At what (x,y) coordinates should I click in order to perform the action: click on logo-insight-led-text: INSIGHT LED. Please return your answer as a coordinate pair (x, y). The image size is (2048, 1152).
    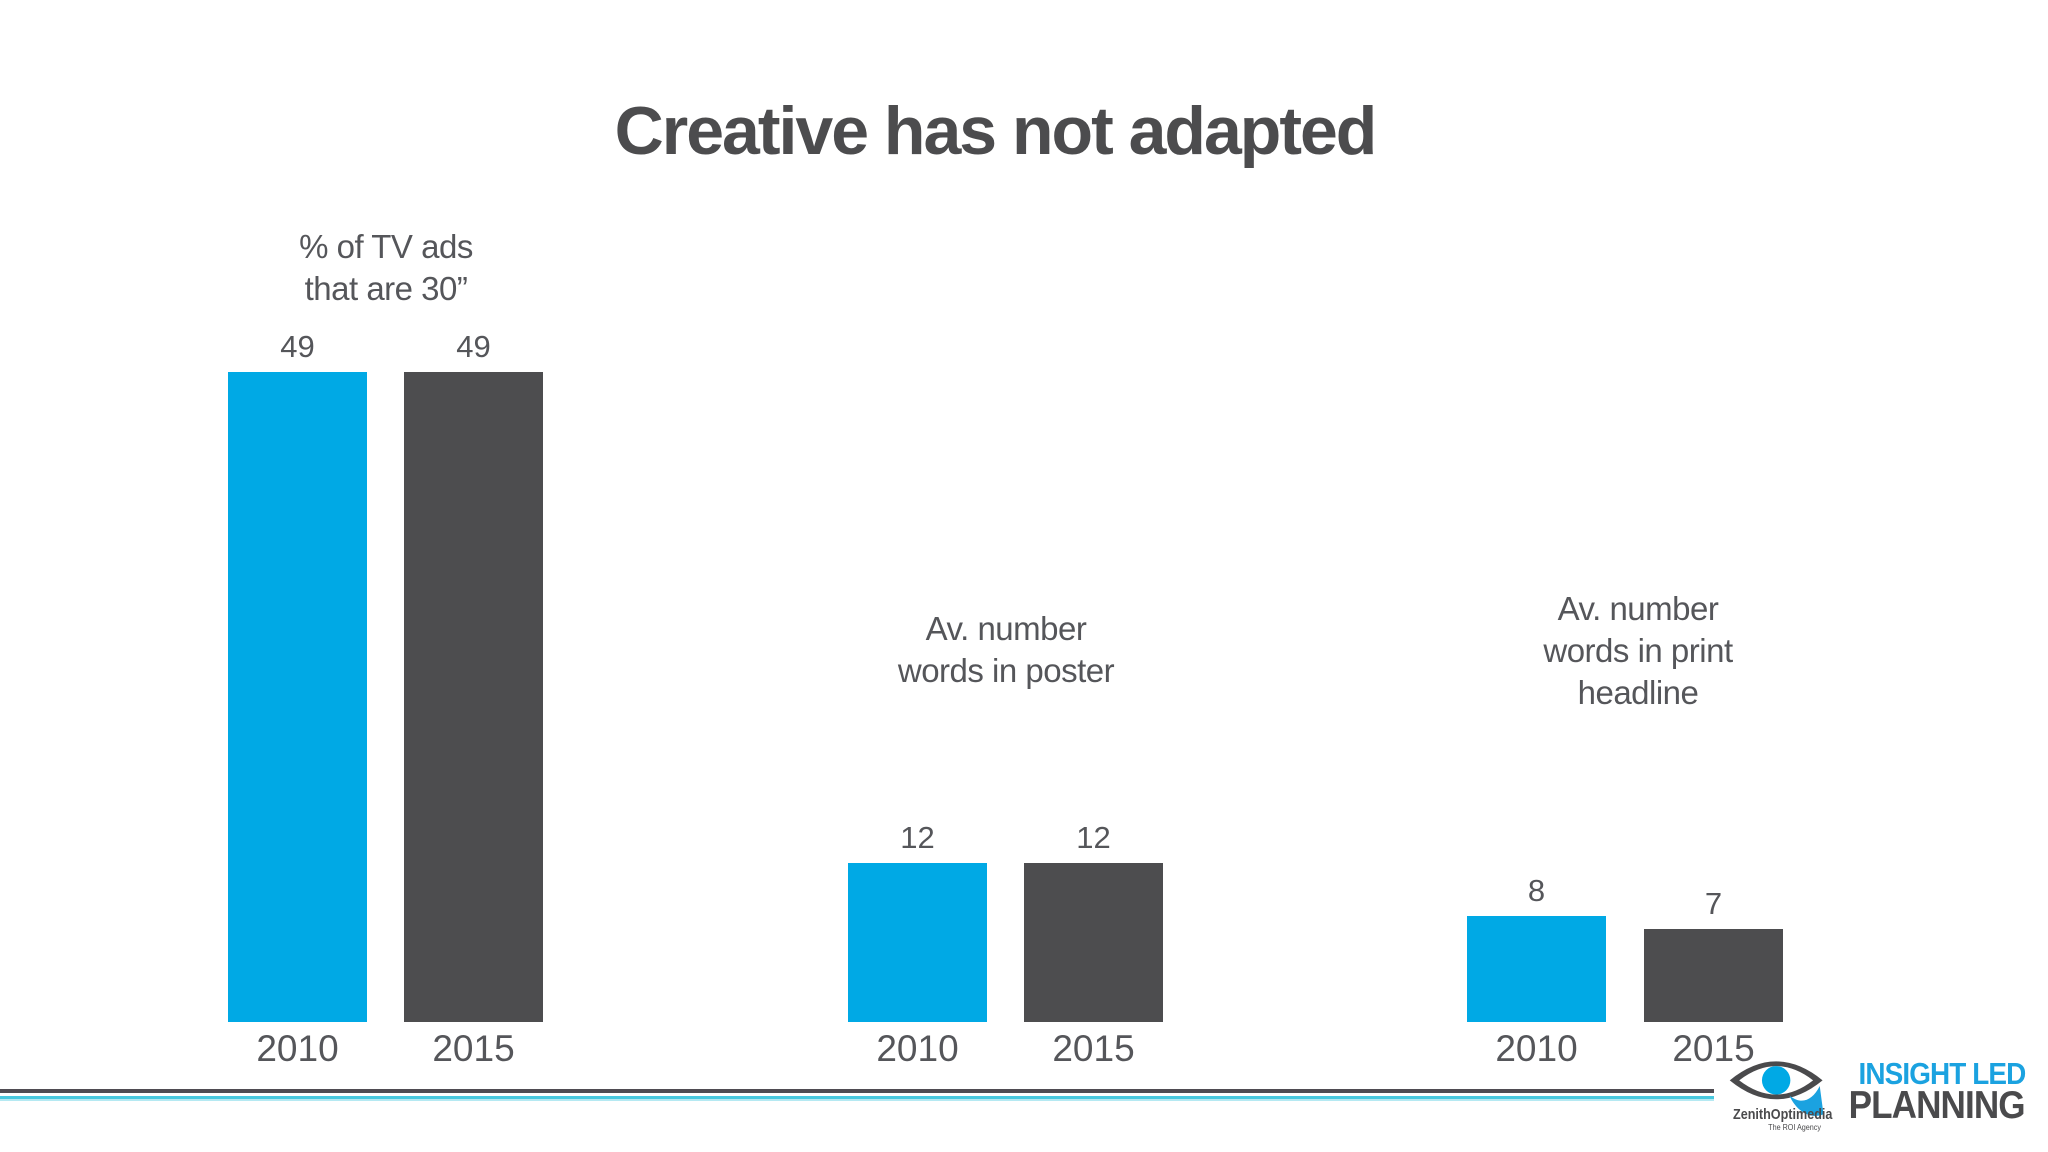
    Looking at the image, I should click on (1942, 1073).